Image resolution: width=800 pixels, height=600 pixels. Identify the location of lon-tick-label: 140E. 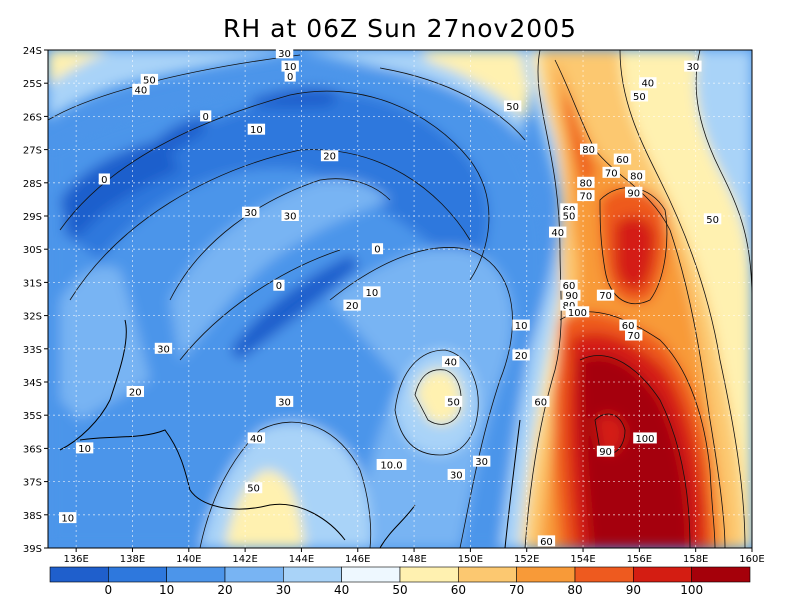
(188, 559).